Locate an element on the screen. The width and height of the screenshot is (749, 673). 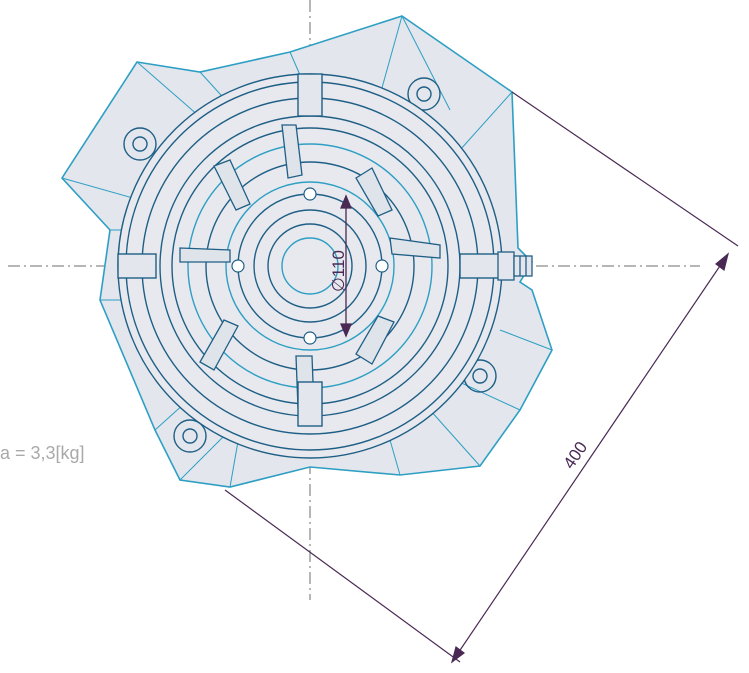
mounting-hole-top-right is located at coordinates (424, 94).